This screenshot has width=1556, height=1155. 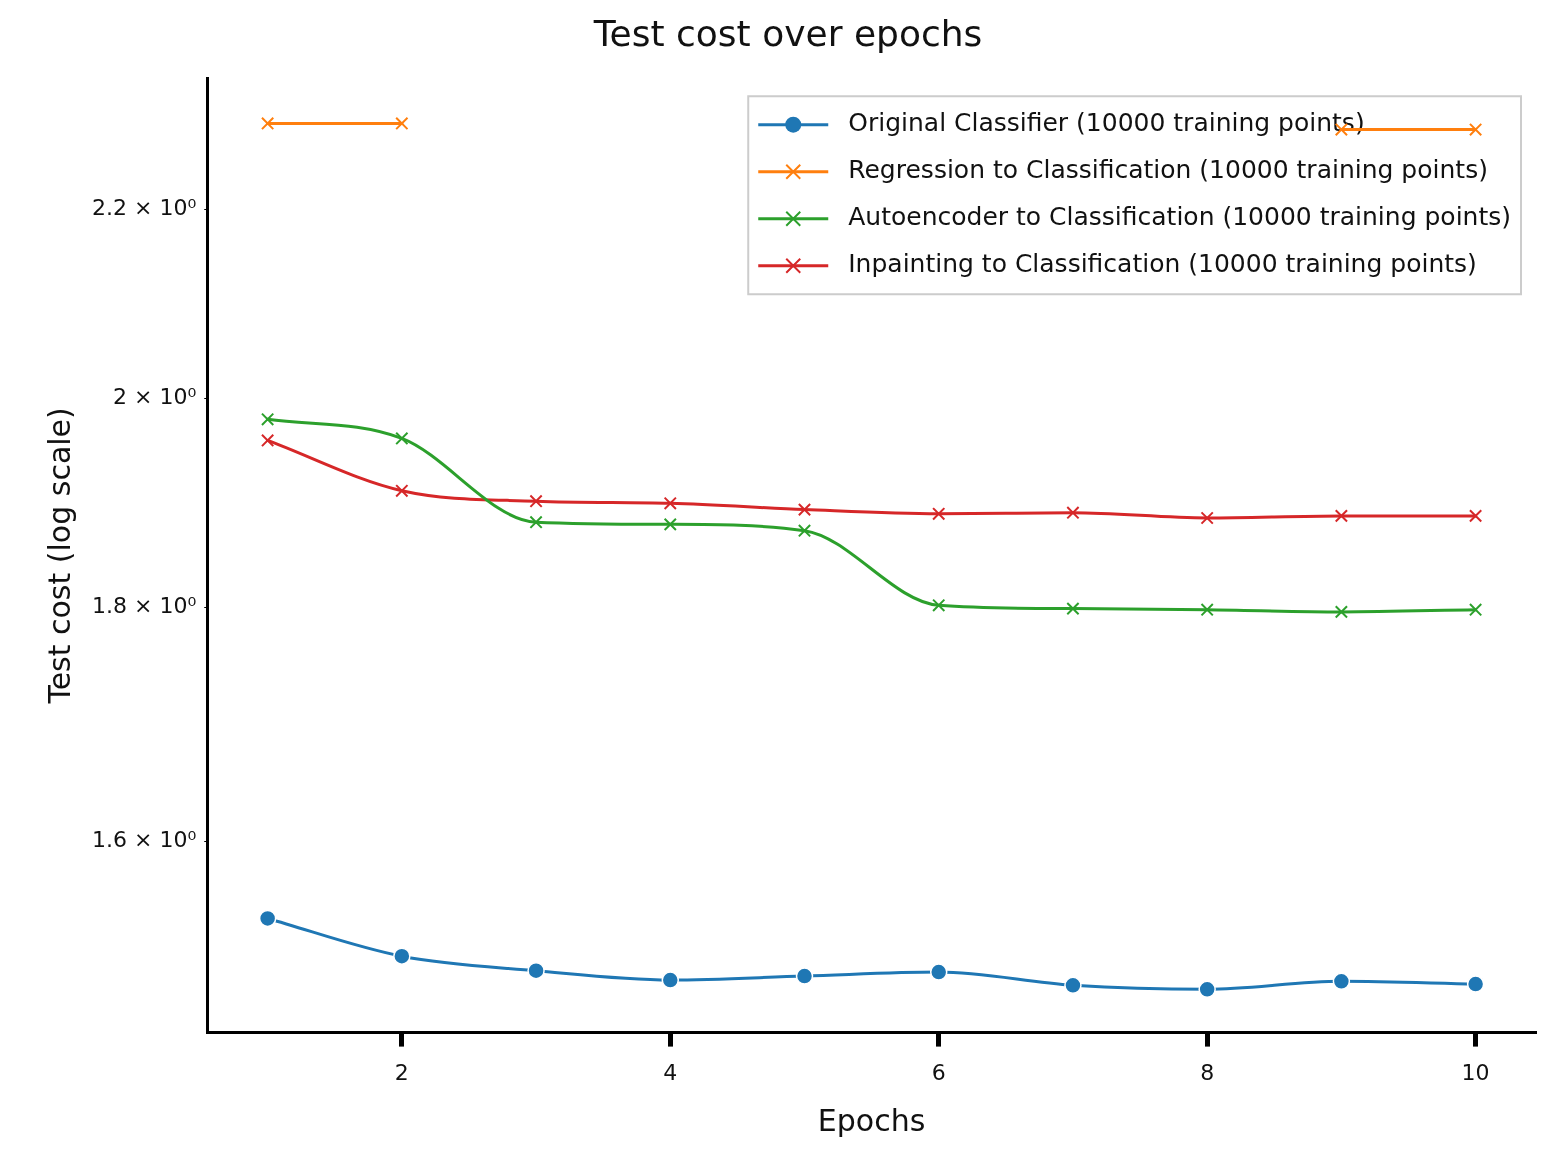 I want to click on y-tick-label: 2 × 10⁰, so click(x=154, y=397).